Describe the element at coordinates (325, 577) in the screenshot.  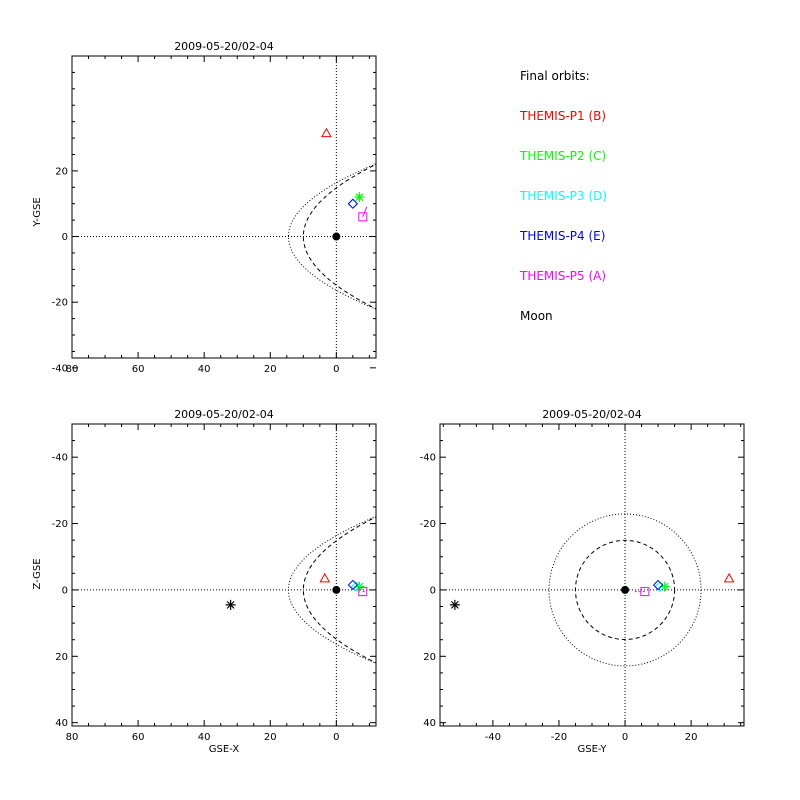
I see `panel-1-point-themis-p1-b` at that location.